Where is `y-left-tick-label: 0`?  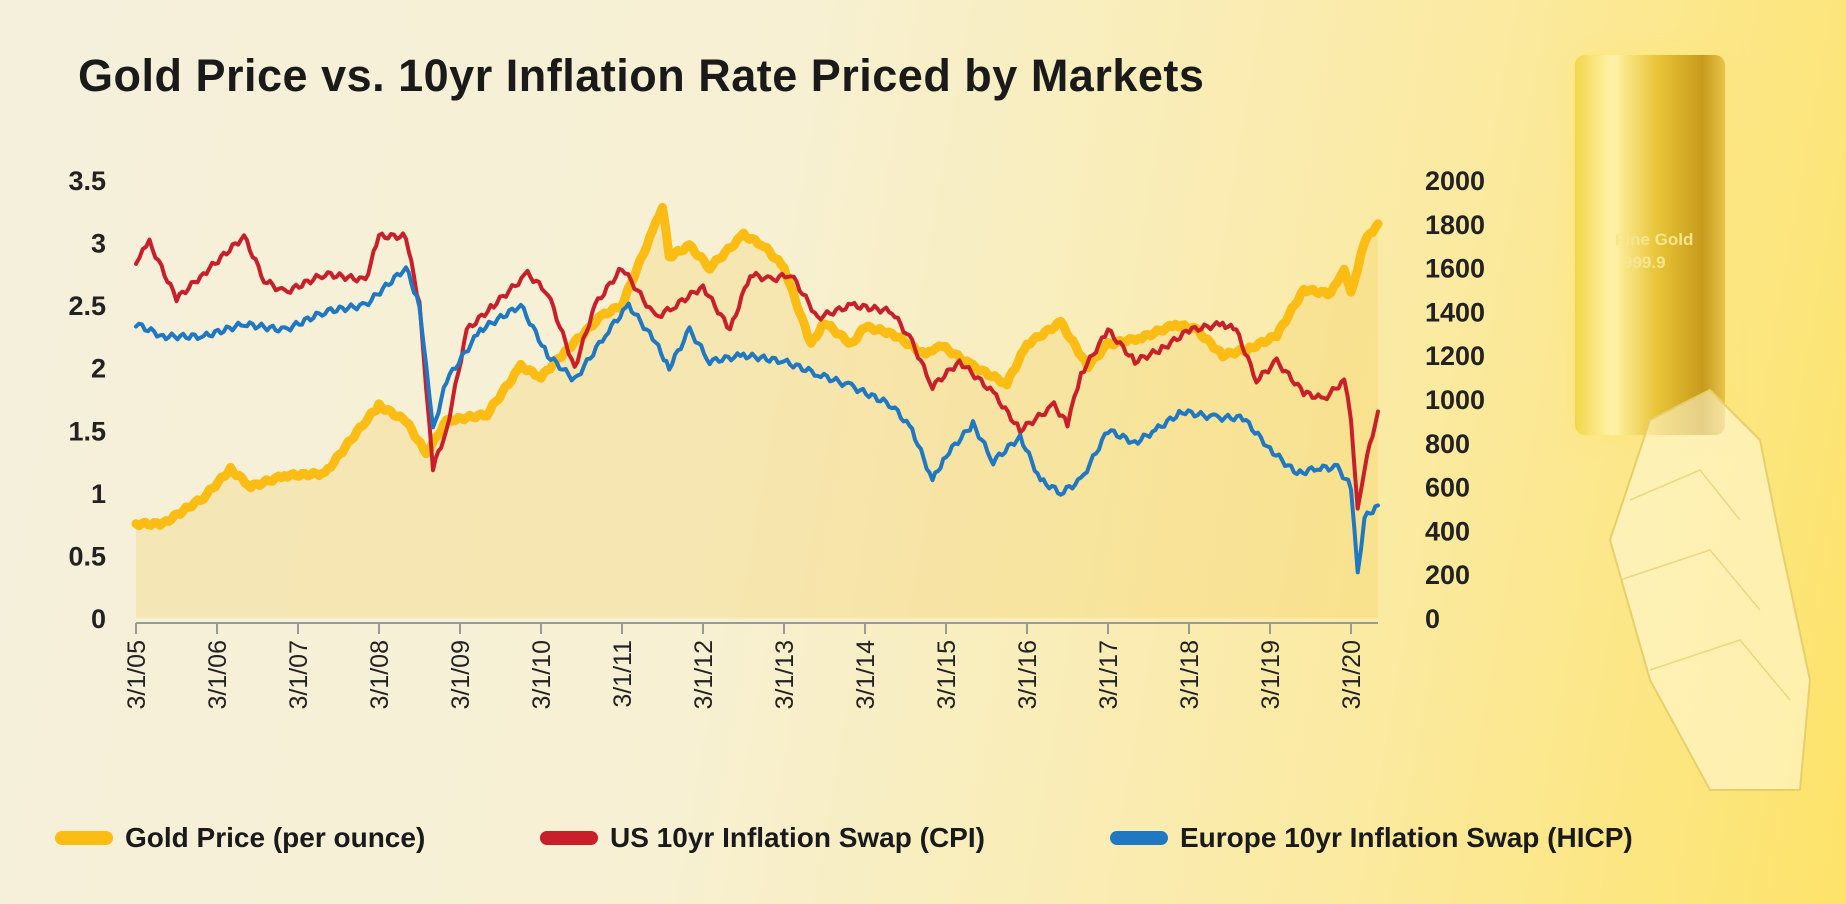 y-left-tick-label: 0 is located at coordinates (98, 619).